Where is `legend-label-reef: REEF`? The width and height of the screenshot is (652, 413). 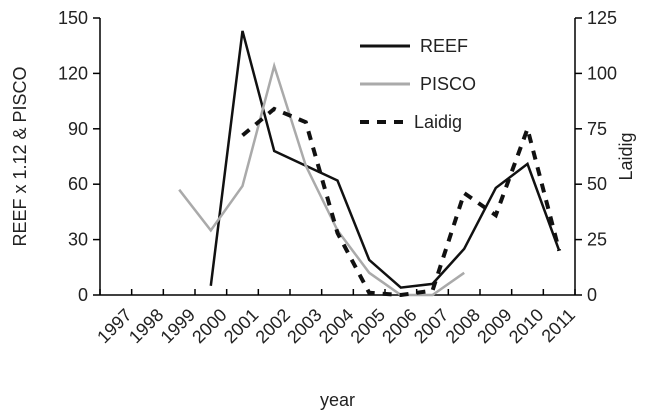 legend-label-reef: REEF is located at coordinates (444, 46).